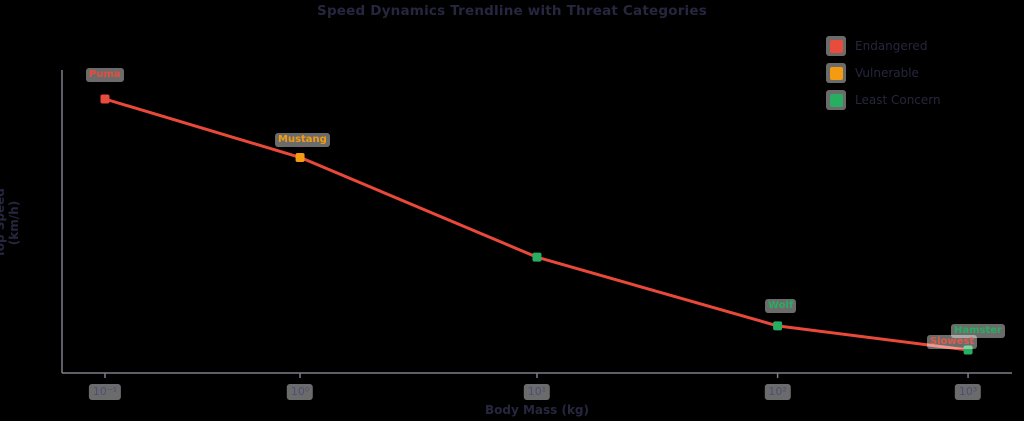 The width and height of the screenshot is (1024, 421). I want to click on point-annotation: Mustang, so click(302, 140).